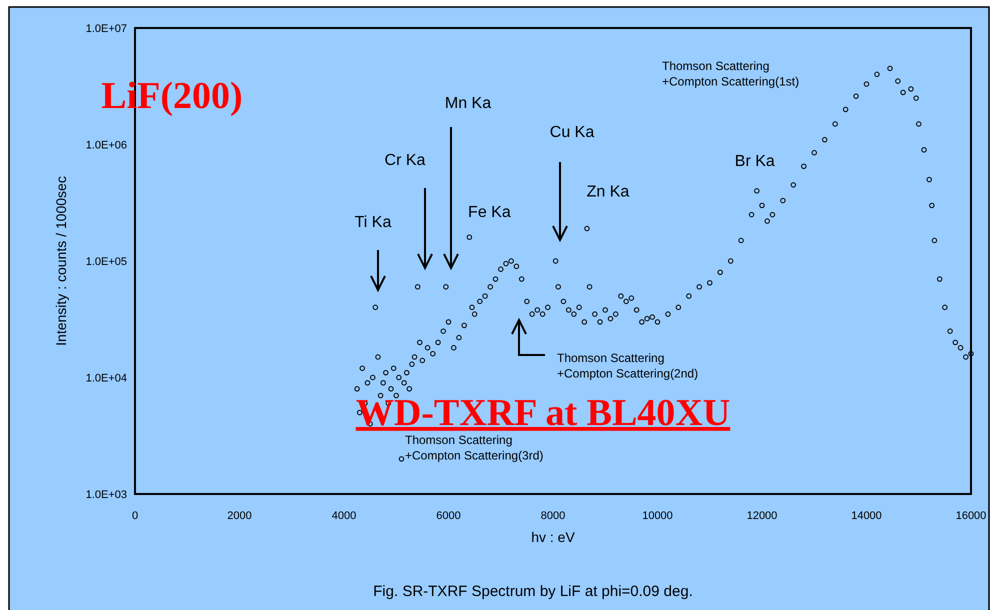 The height and width of the screenshot is (610, 990). What do you see at coordinates (106, 262) in the screenshot?
I see `y-tick-label: 1.0E+05` at bounding box center [106, 262].